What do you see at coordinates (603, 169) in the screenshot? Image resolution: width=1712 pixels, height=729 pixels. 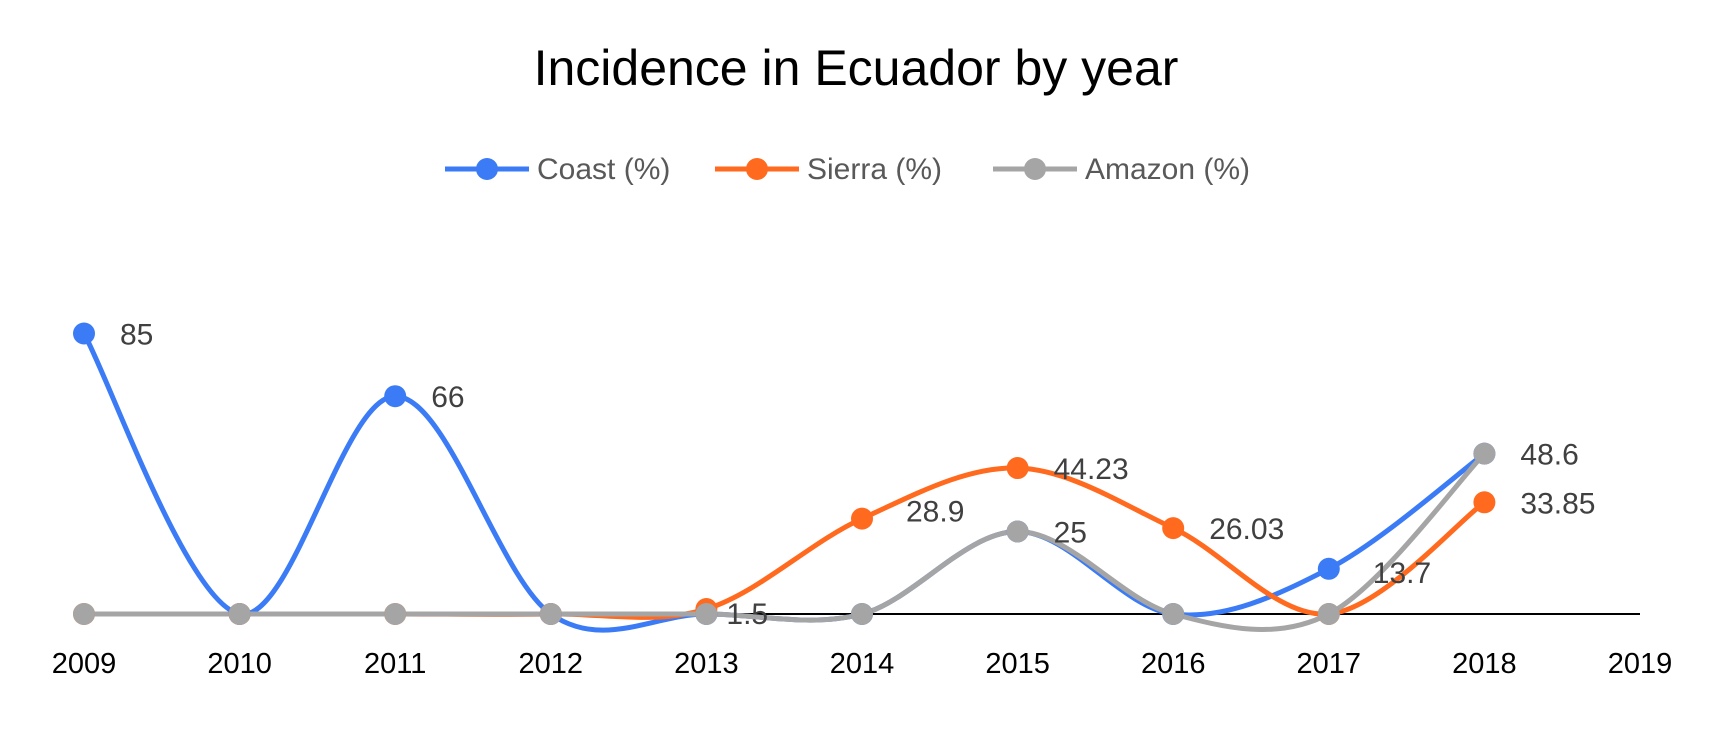 I see `legend-label-coast: Coast (%)` at bounding box center [603, 169].